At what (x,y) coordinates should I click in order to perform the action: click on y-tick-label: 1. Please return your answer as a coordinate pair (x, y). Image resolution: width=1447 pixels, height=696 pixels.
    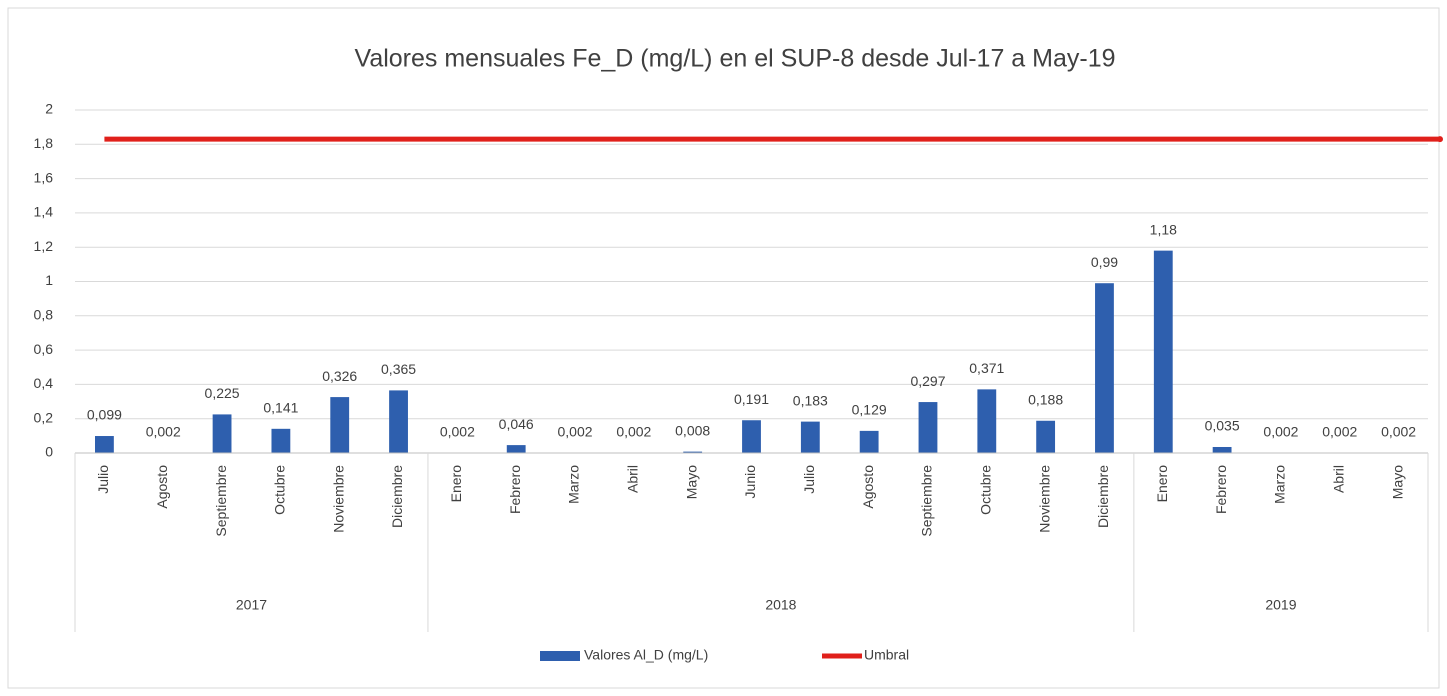
    Looking at the image, I should click on (49, 280).